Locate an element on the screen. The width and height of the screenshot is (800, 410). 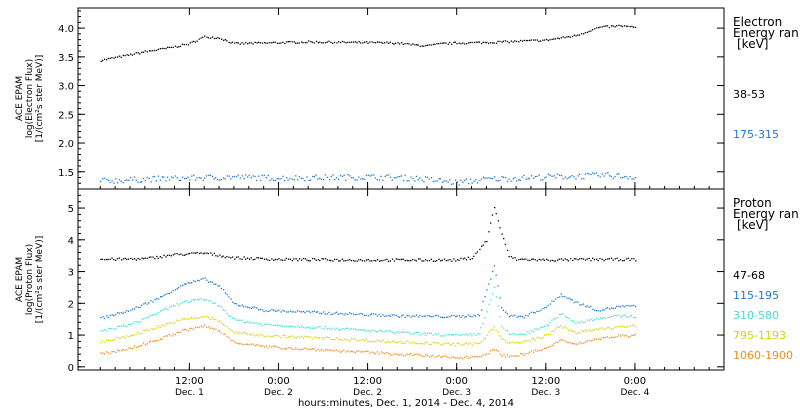
proton-legend-item: 795-1193 is located at coordinates (759, 335).